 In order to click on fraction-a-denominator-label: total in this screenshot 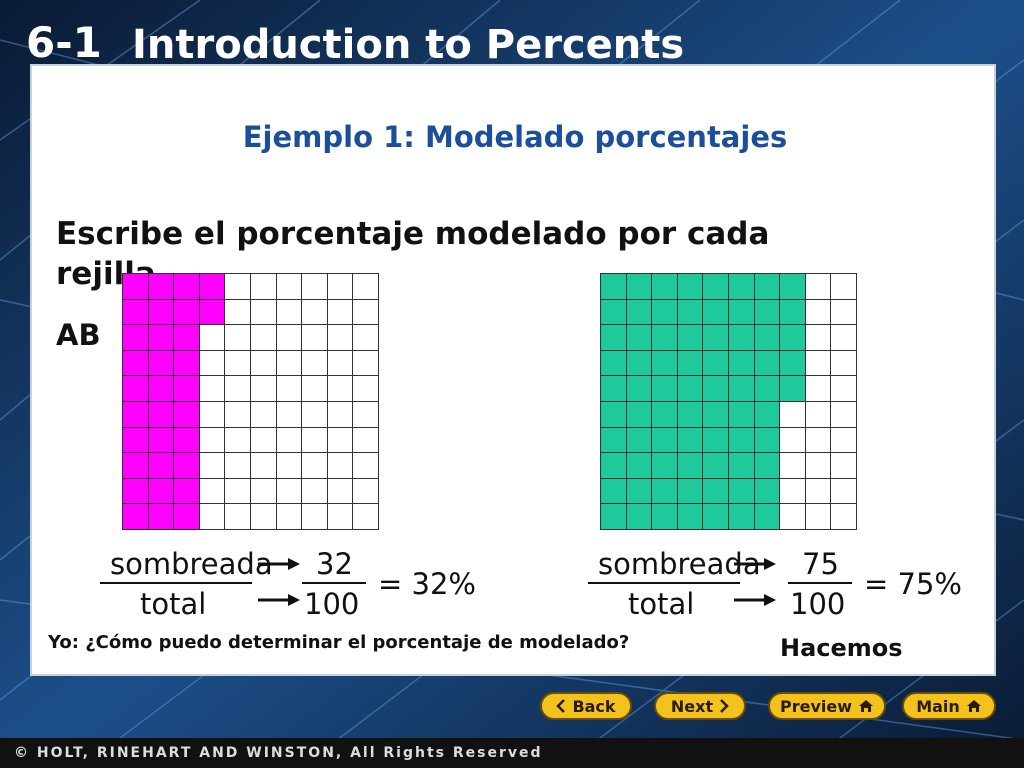, I will do `click(173, 604)`.